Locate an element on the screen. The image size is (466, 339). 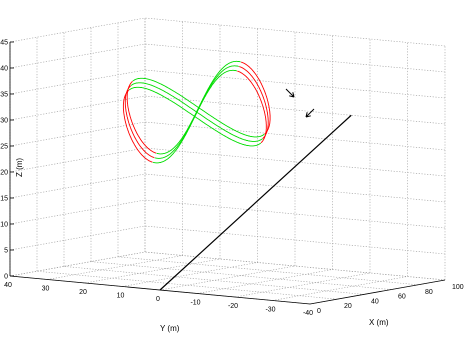
x-tick-label: 80 is located at coordinates (429, 292).